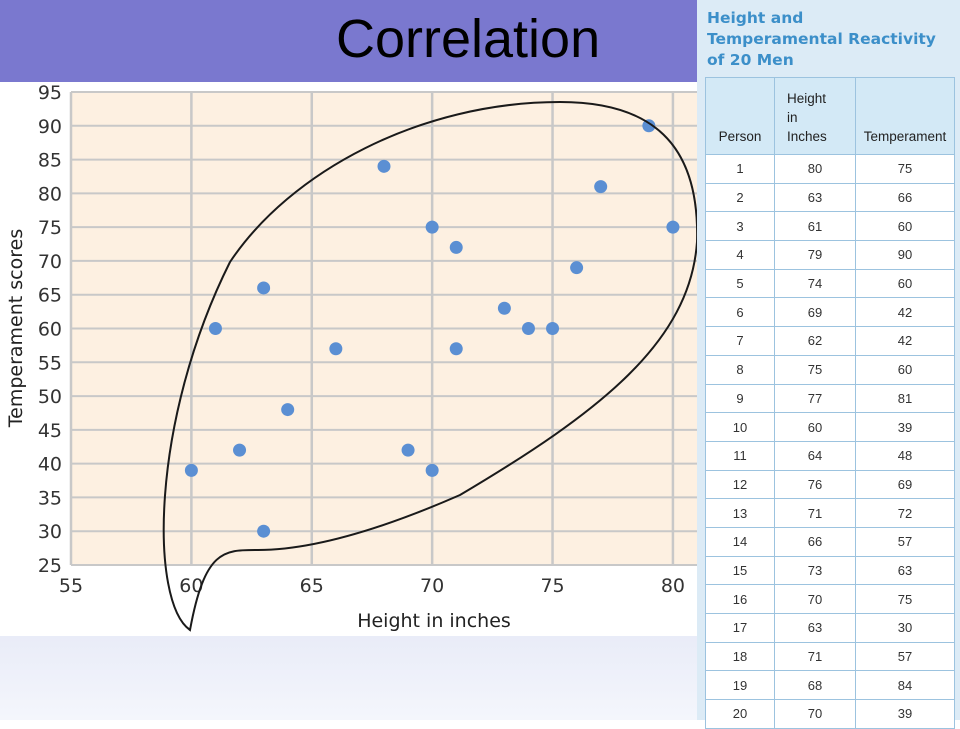  Describe the element at coordinates (740, 628) in the screenshot. I see `cell-person: 17` at that location.